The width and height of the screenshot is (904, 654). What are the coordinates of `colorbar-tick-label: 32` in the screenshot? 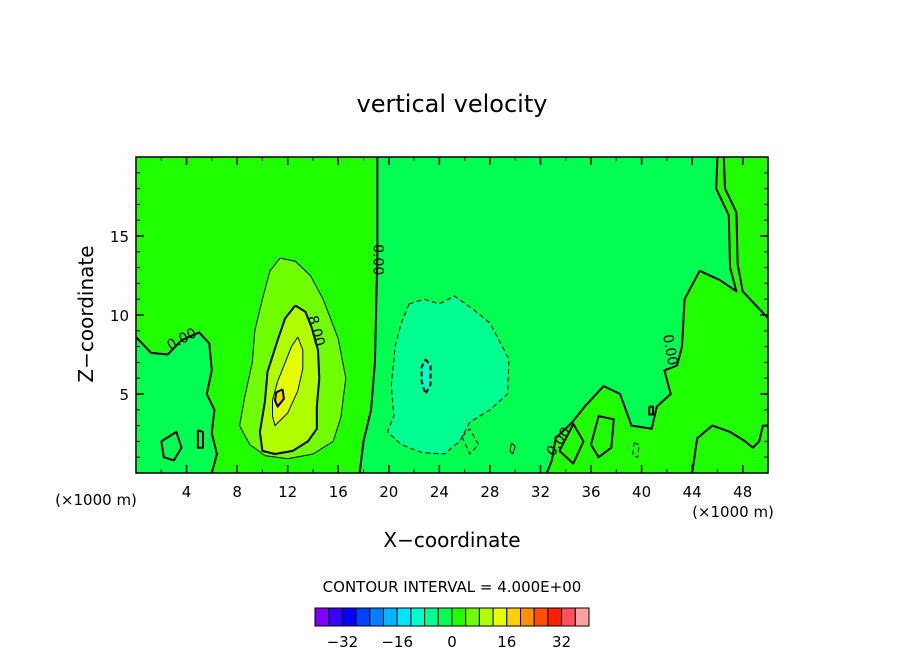 It's located at (561, 642).